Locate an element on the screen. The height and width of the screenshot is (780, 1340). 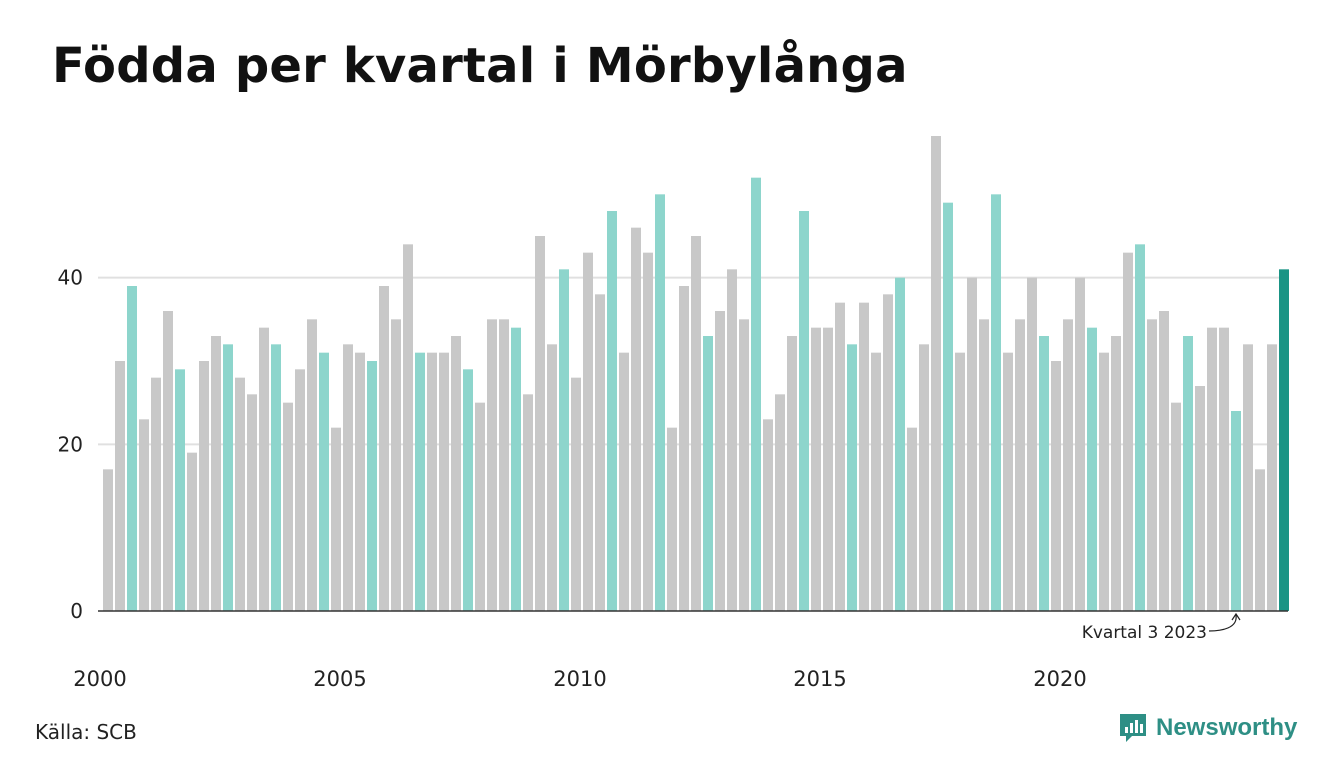
x-tick-label: 2005 is located at coordinates (339, 679).